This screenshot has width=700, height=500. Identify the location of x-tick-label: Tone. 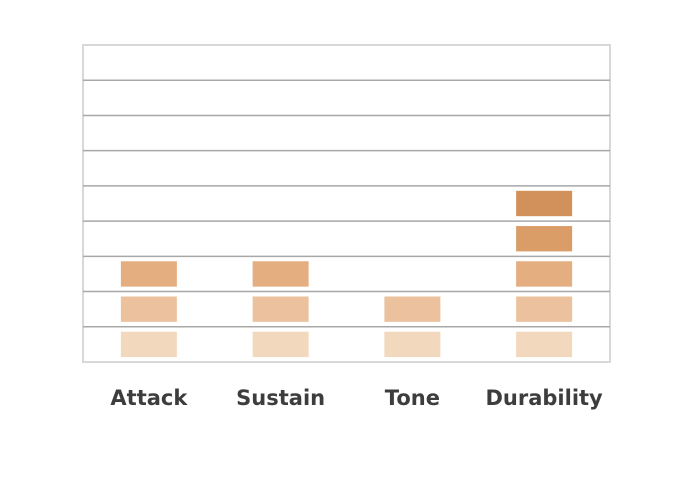
(412, 398).